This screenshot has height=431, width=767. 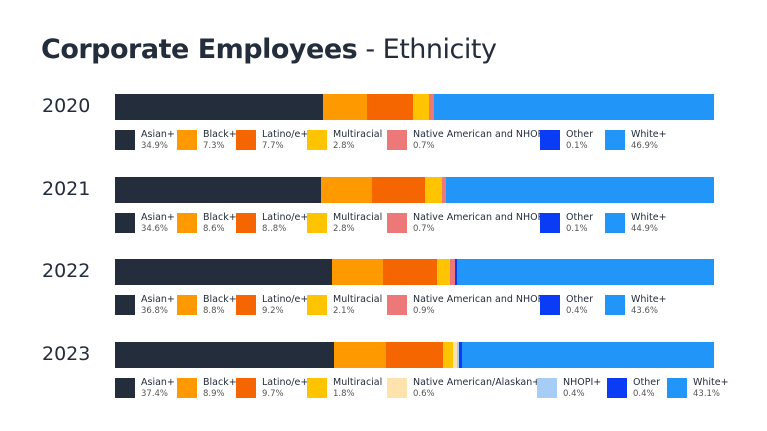 I want to click on data-label: 9.2%, so click(x=273, y=311).